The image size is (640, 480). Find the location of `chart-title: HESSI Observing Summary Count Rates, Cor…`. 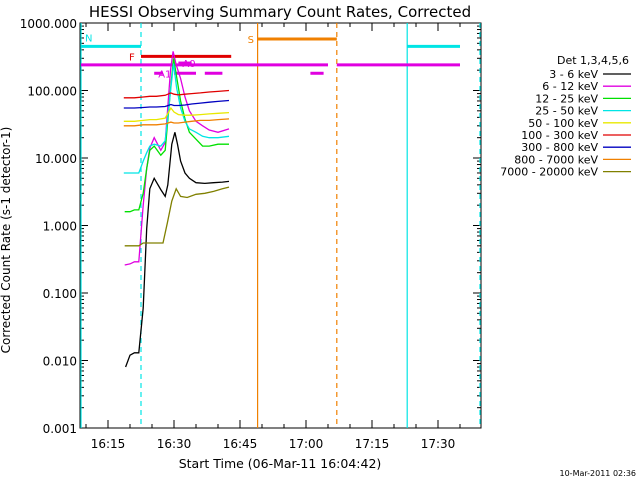

chart-title: HESSI Observing Summary Count Rates, Cor… is located at coordinates (280, 12).